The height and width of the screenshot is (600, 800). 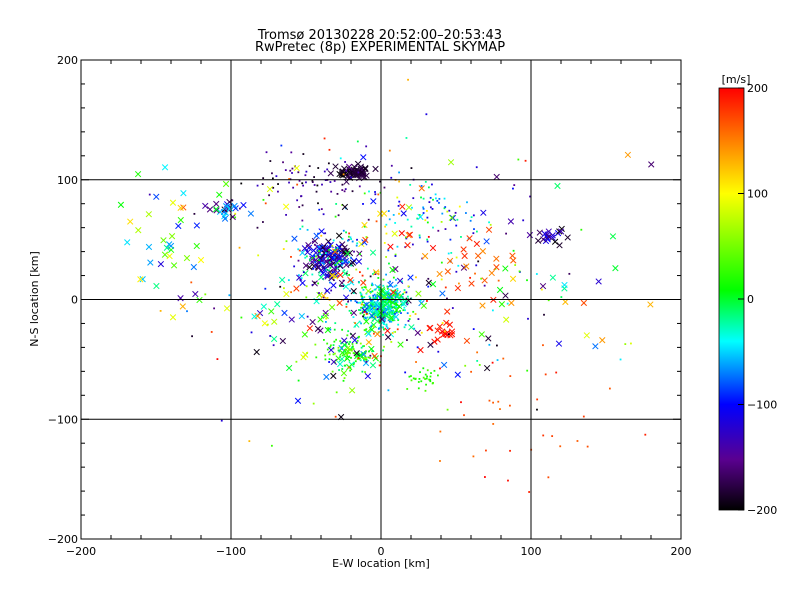 What do you see at coordinates (736, 79) in the screenshot?
I see `colorbar-label: [m/s]` at bounding box center [736, 79].